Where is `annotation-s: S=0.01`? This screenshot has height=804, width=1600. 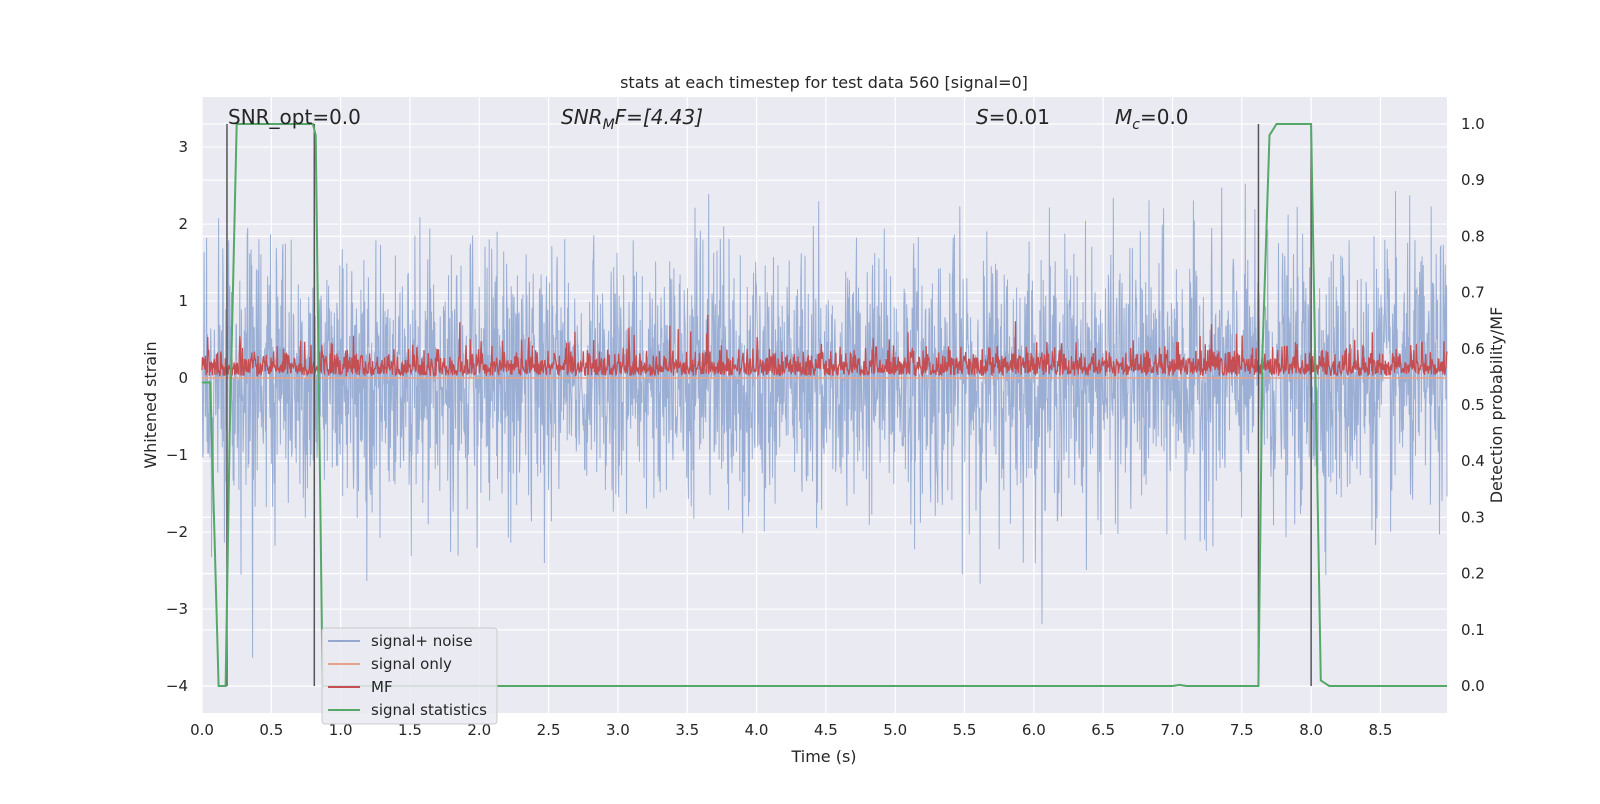 annotation-s: S=0.01 is located at coordinates (1013, 117).